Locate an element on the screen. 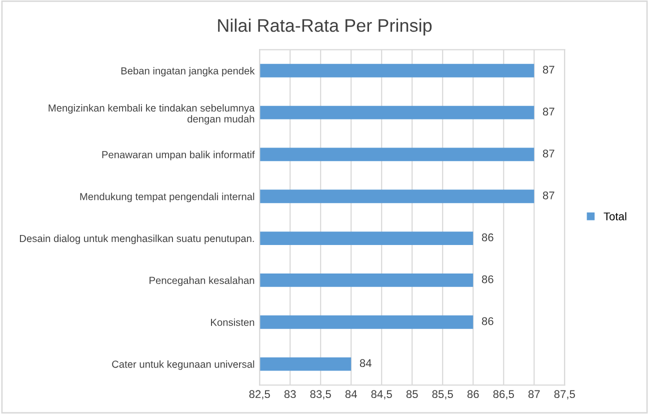  x-tick-label: 84 is located at coordinates (351, 394).